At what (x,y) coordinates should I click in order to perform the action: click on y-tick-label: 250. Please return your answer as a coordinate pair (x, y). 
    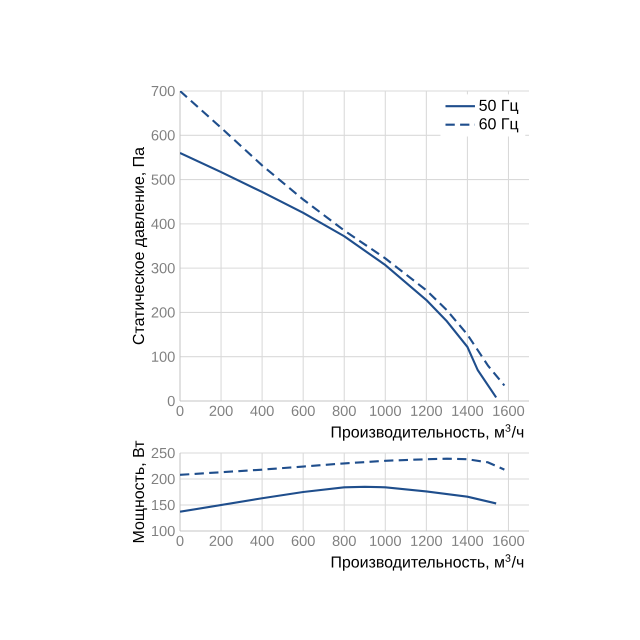
    Looking at the image, I should click on (163, 453).